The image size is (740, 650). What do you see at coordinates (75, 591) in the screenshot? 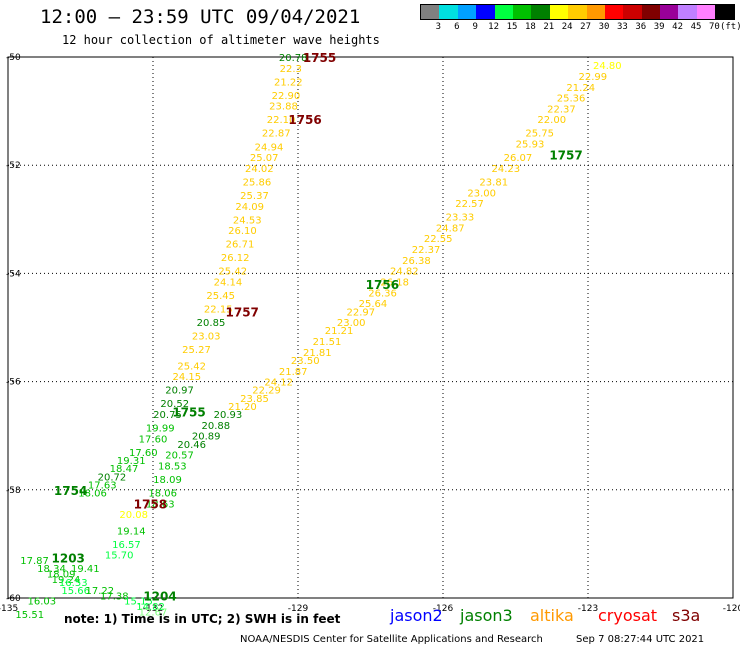
I see `wave-height-value: 15.66` at bounding box center [75, 591].